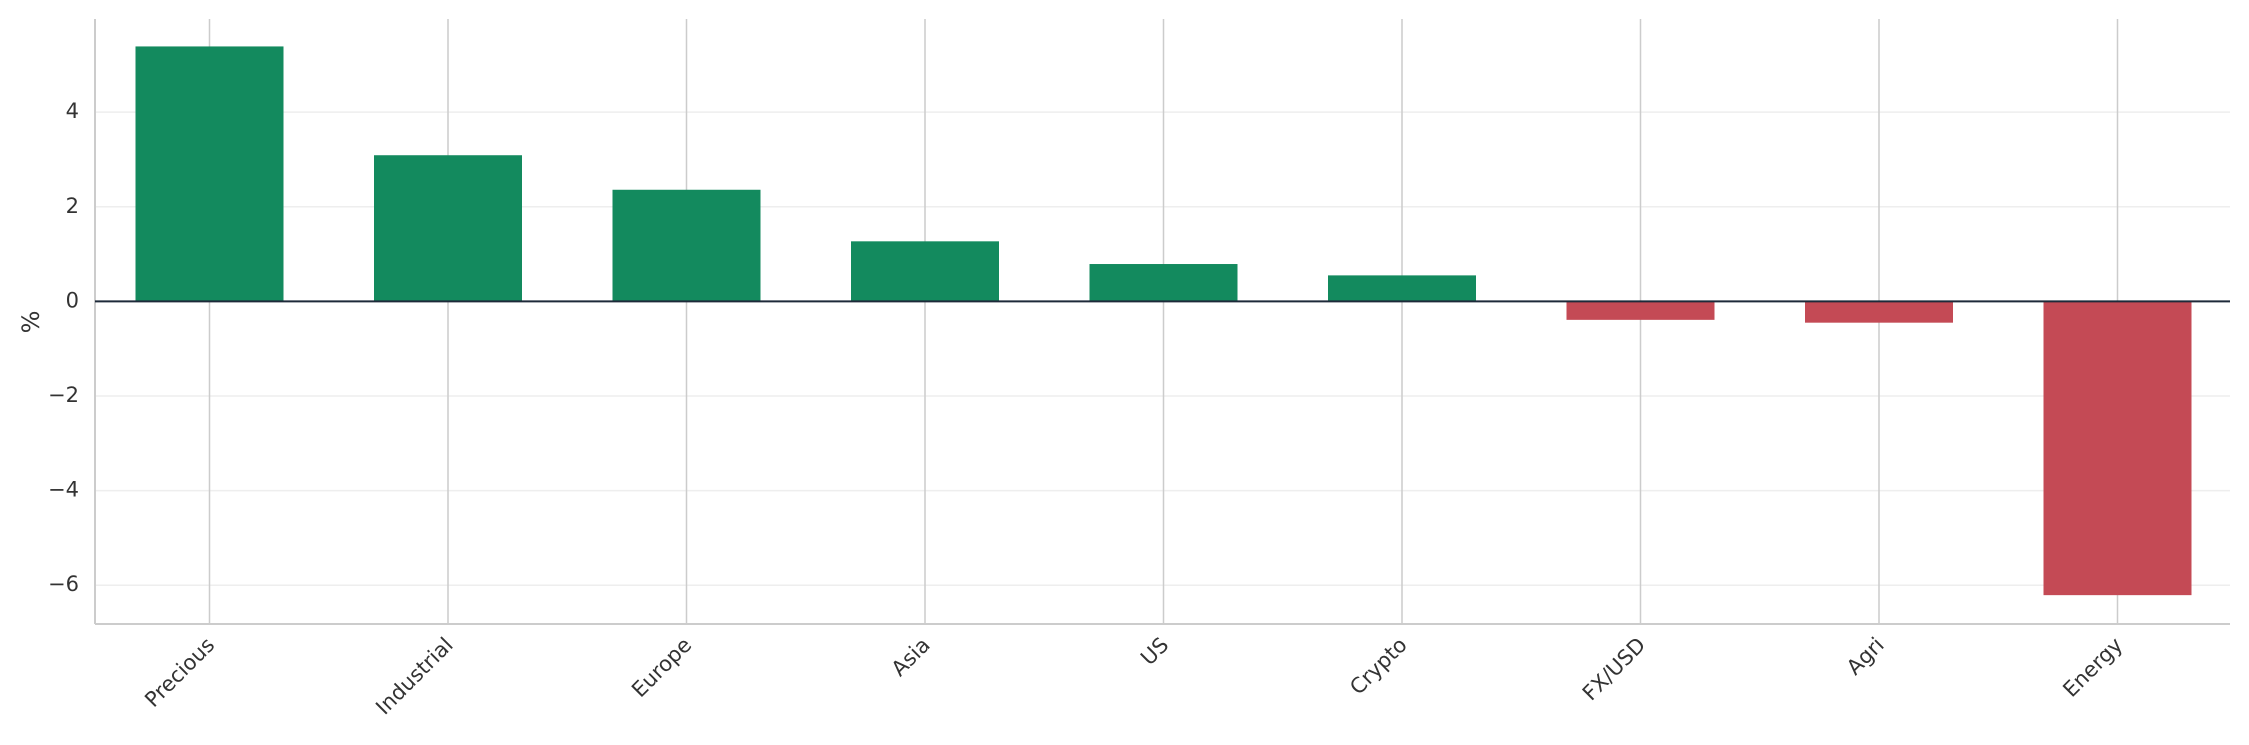 This screenshot has width=2249, height=745. What do you see at coordinates (1154, 651) in the screenshot?
I see `x-tick-label: US` at bounding box center [1154, 651].